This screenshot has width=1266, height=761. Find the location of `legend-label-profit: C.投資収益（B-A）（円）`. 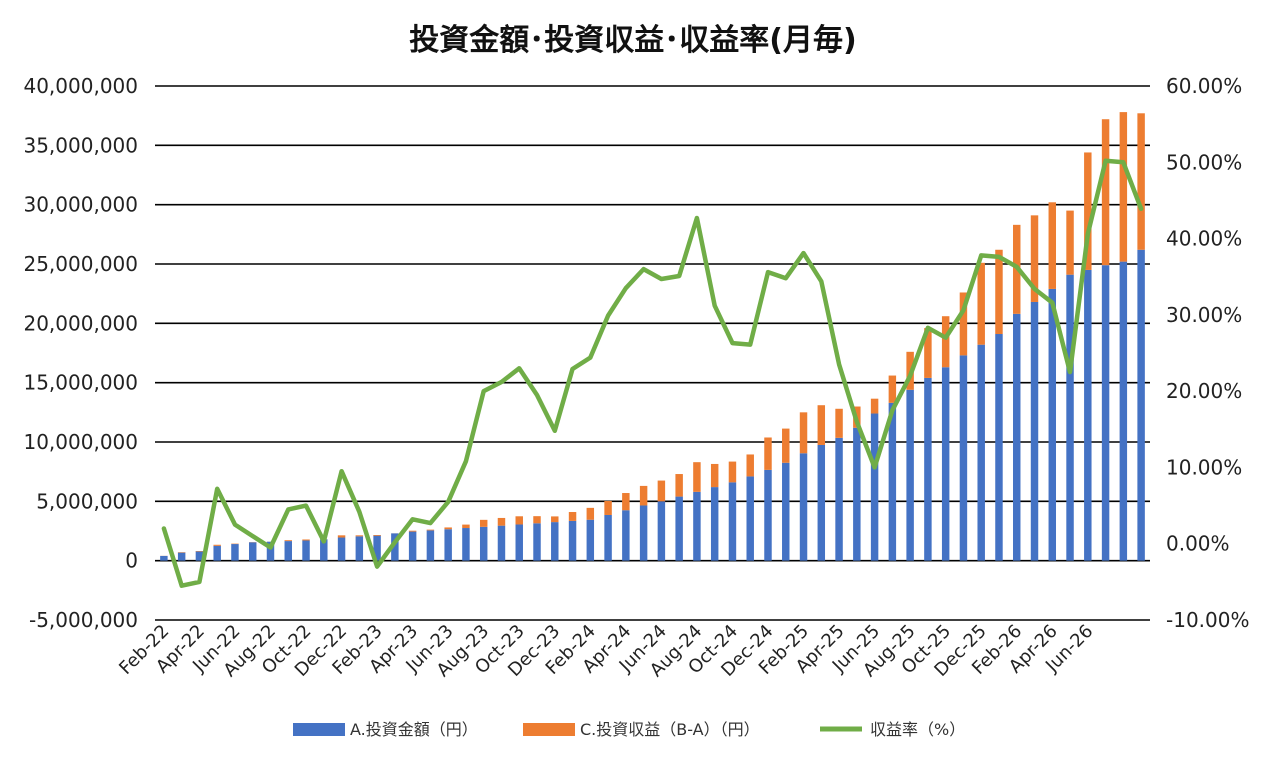

legend-label-profit: C.投資収益（B-A）（円） is located at coordinates (670, 729).